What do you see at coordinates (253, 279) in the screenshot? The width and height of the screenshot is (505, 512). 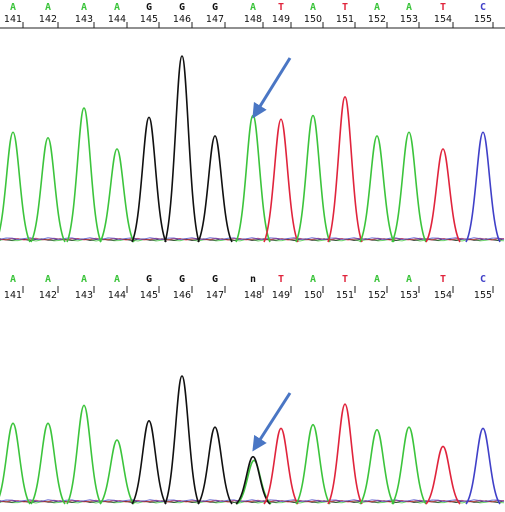 I see `base-call-letter: n` at bounding box center [253, 279].